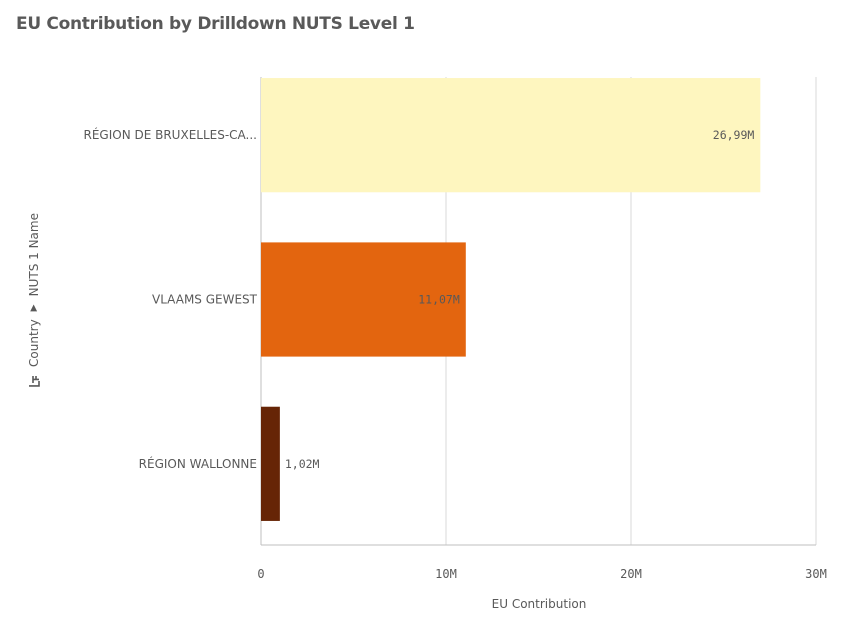 The height and width of the screenshot is (639, 846). What do you see at coordinates (205, 300) in the screenshot?
I see `category-label: VLAAMS GEWEST` at bounding box center [205, 300].